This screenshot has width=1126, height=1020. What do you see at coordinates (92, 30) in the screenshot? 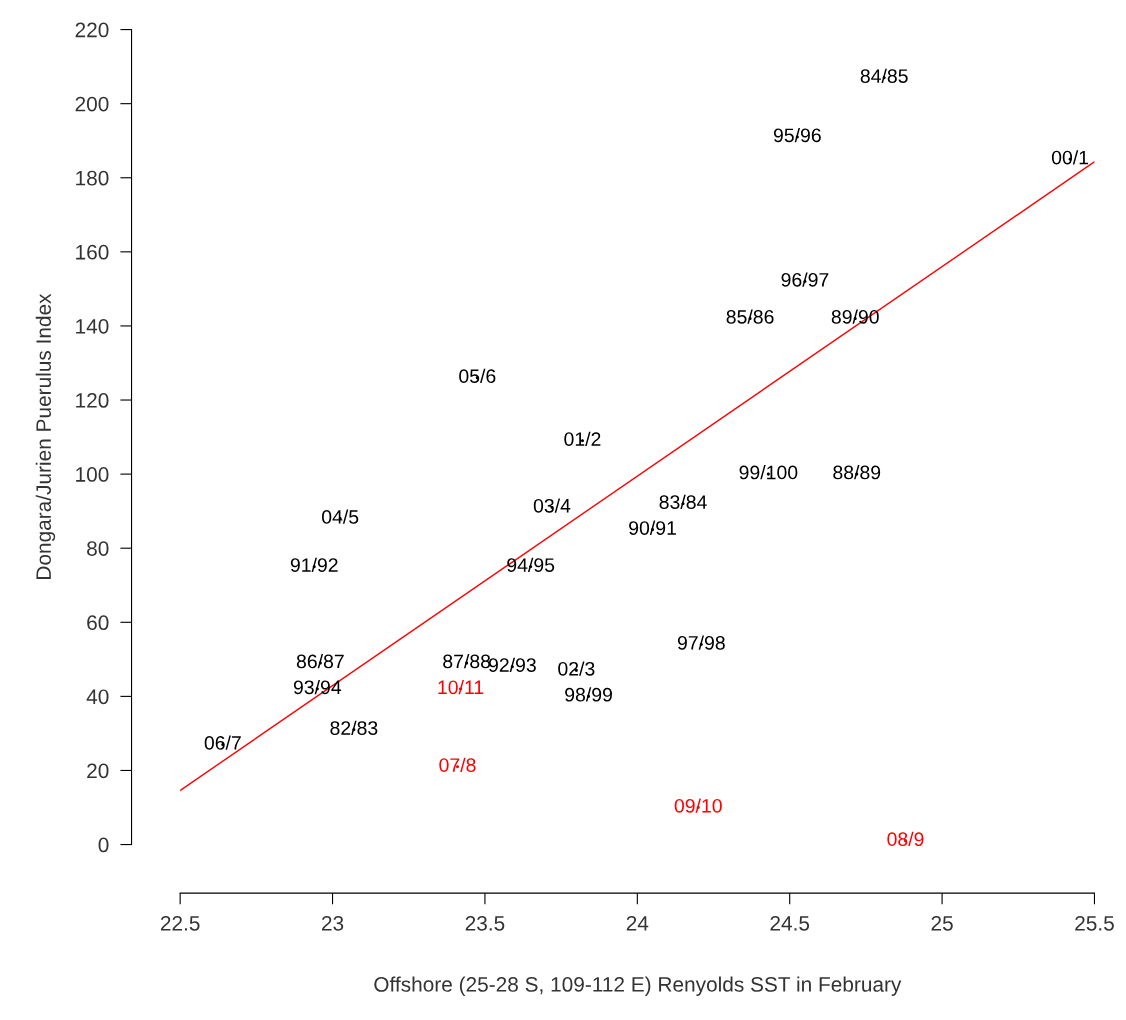
I see `y-tick-label: 220` at bounding box center [92, 30].